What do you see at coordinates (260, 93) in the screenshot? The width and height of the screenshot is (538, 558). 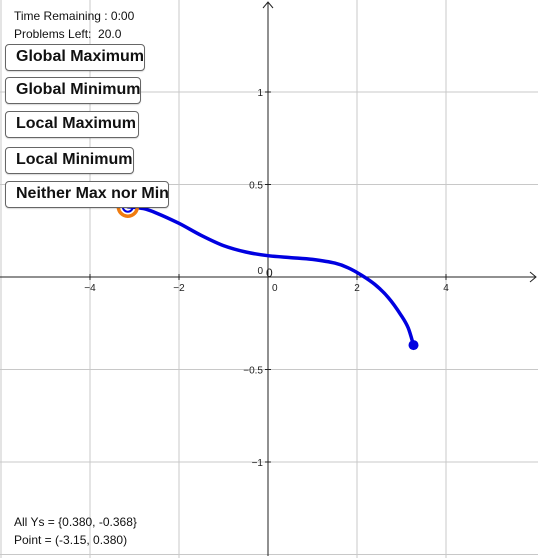 I see `y-tick-label: 1` at bounding box center [260, 93].